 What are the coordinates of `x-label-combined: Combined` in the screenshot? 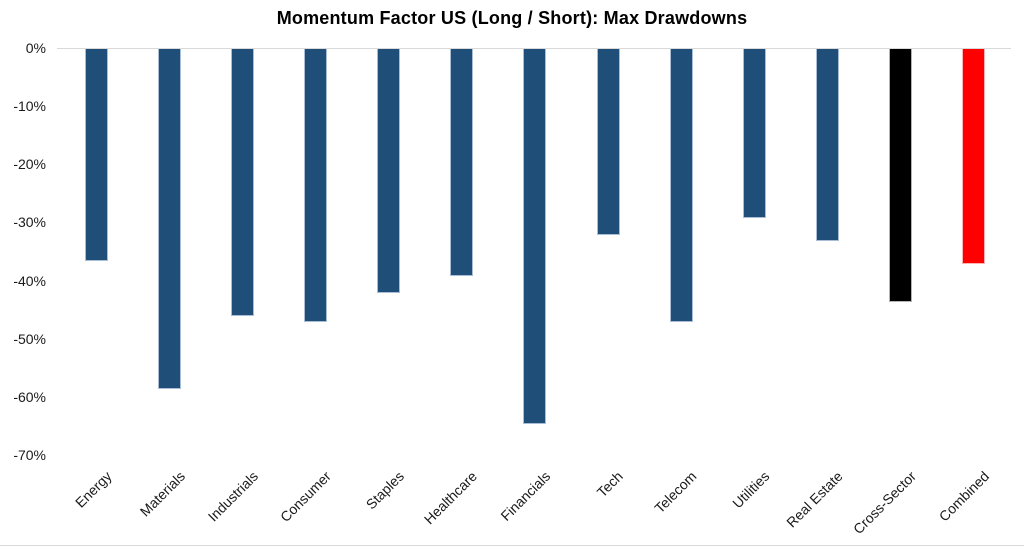 It's located at (963, 496).